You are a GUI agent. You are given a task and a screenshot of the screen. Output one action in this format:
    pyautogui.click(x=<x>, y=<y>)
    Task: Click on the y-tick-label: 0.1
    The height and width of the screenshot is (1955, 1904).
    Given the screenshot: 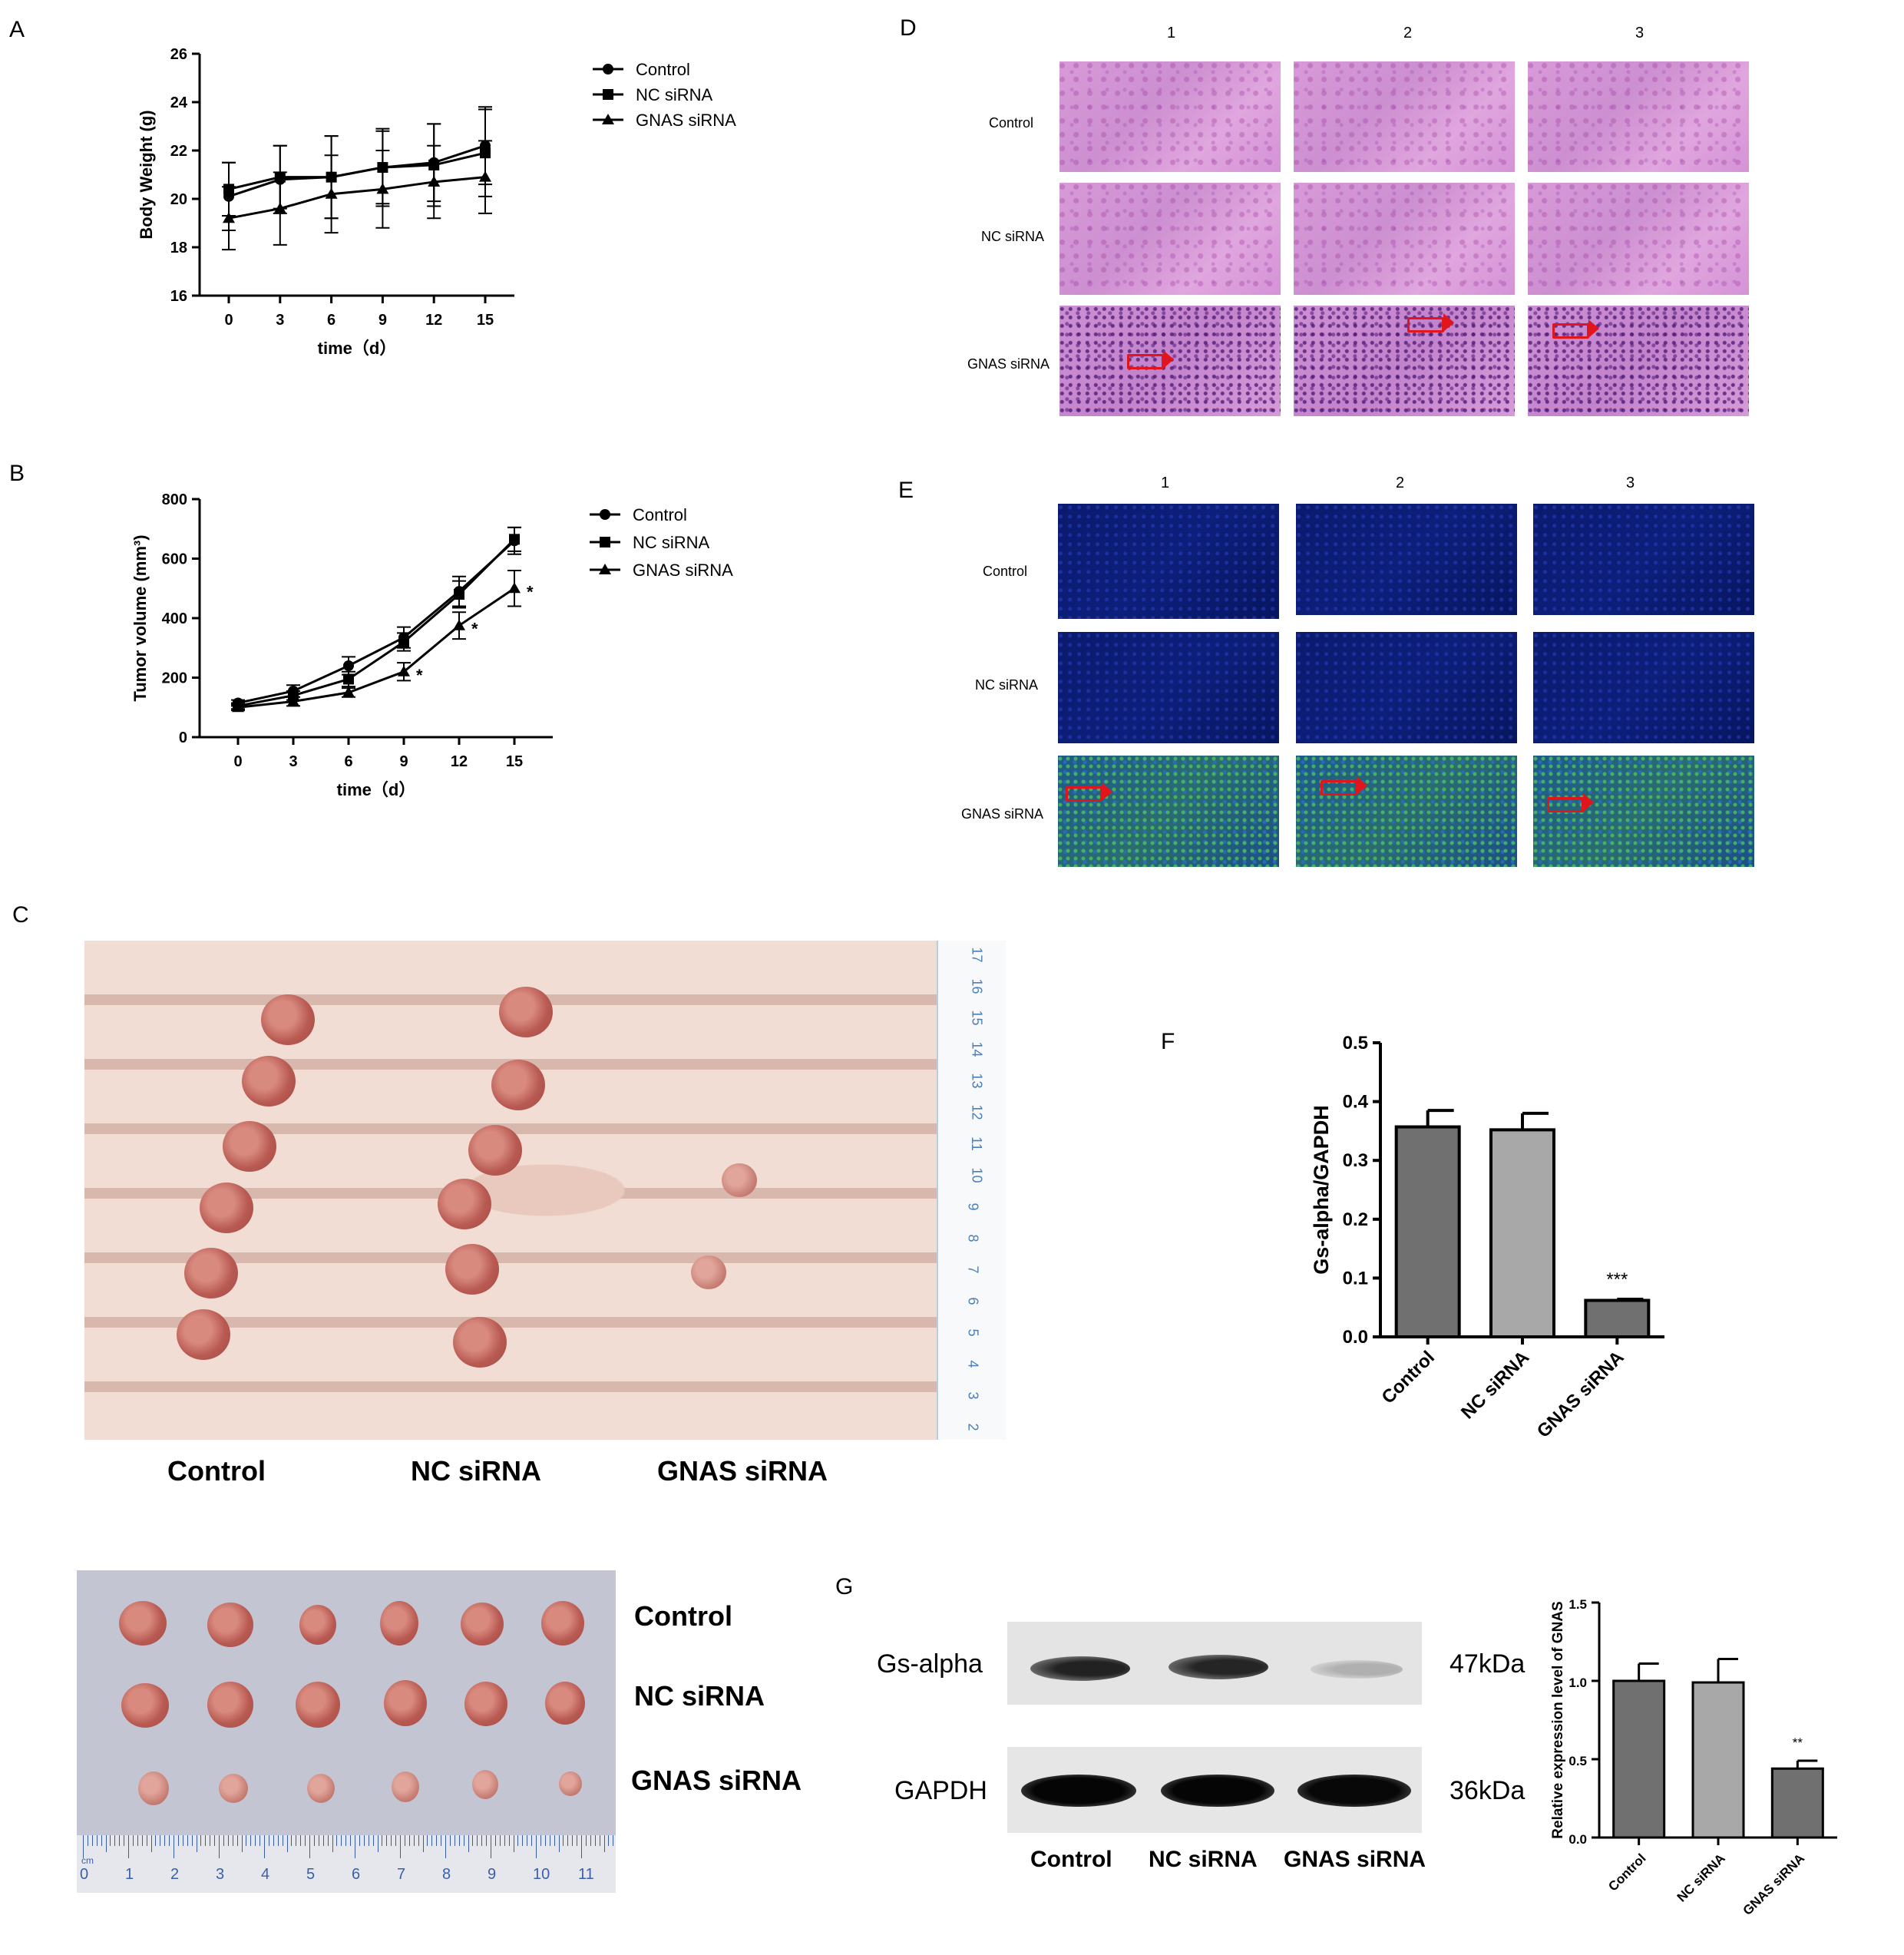 What is the action you would take?
    pyautogui.click(x=1355, y=1278)
    